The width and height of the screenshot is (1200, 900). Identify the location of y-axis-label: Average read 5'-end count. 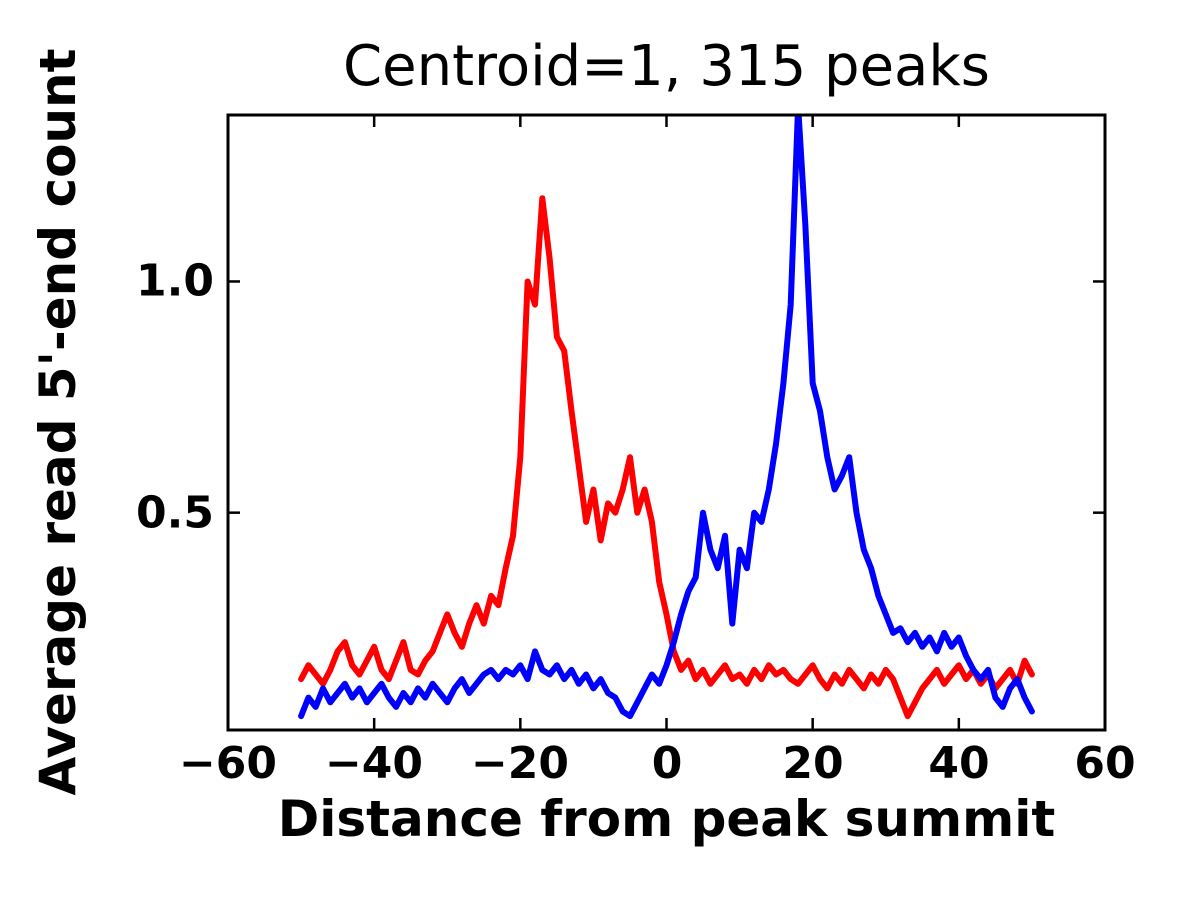
(58, 422).